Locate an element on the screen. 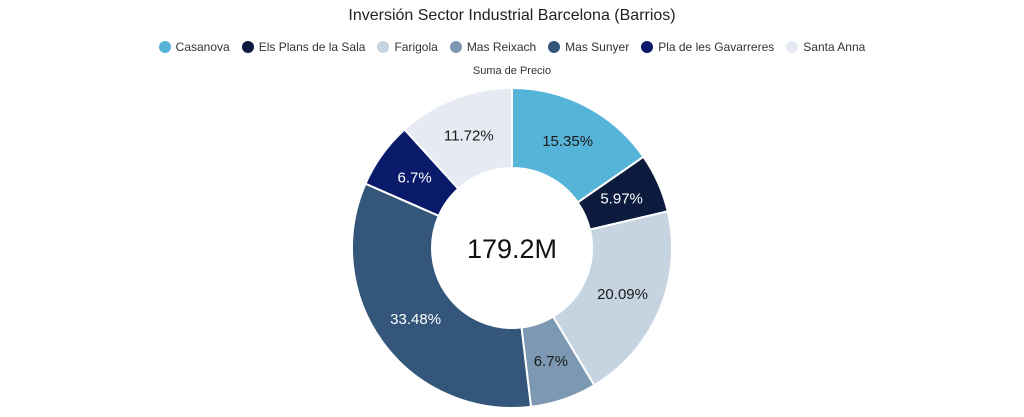  legend-item: Mas Sunyer is located at coordinates (588, 47).